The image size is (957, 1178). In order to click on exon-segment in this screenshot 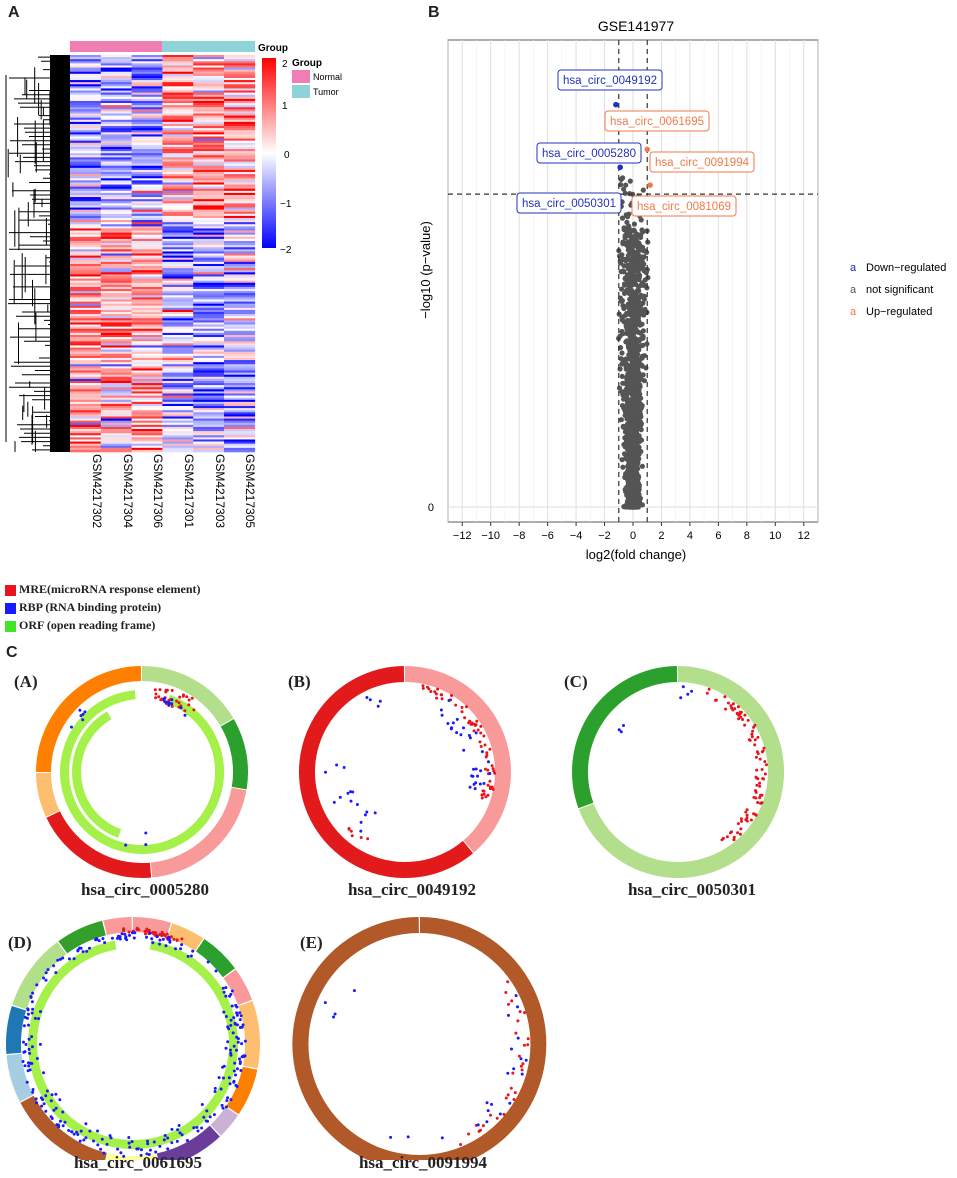, I will do `click(224, 1121)`.